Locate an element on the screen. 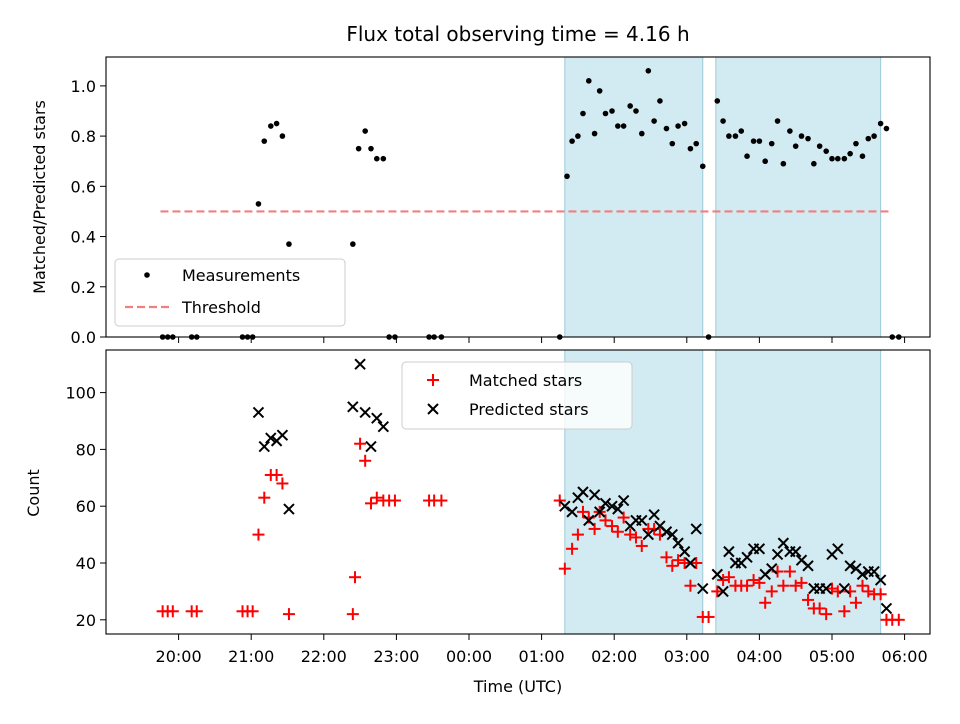 The height and width of the screenshot is (724, 960). legend-matched-label: Matched stars is located at coordinates (525, 380).